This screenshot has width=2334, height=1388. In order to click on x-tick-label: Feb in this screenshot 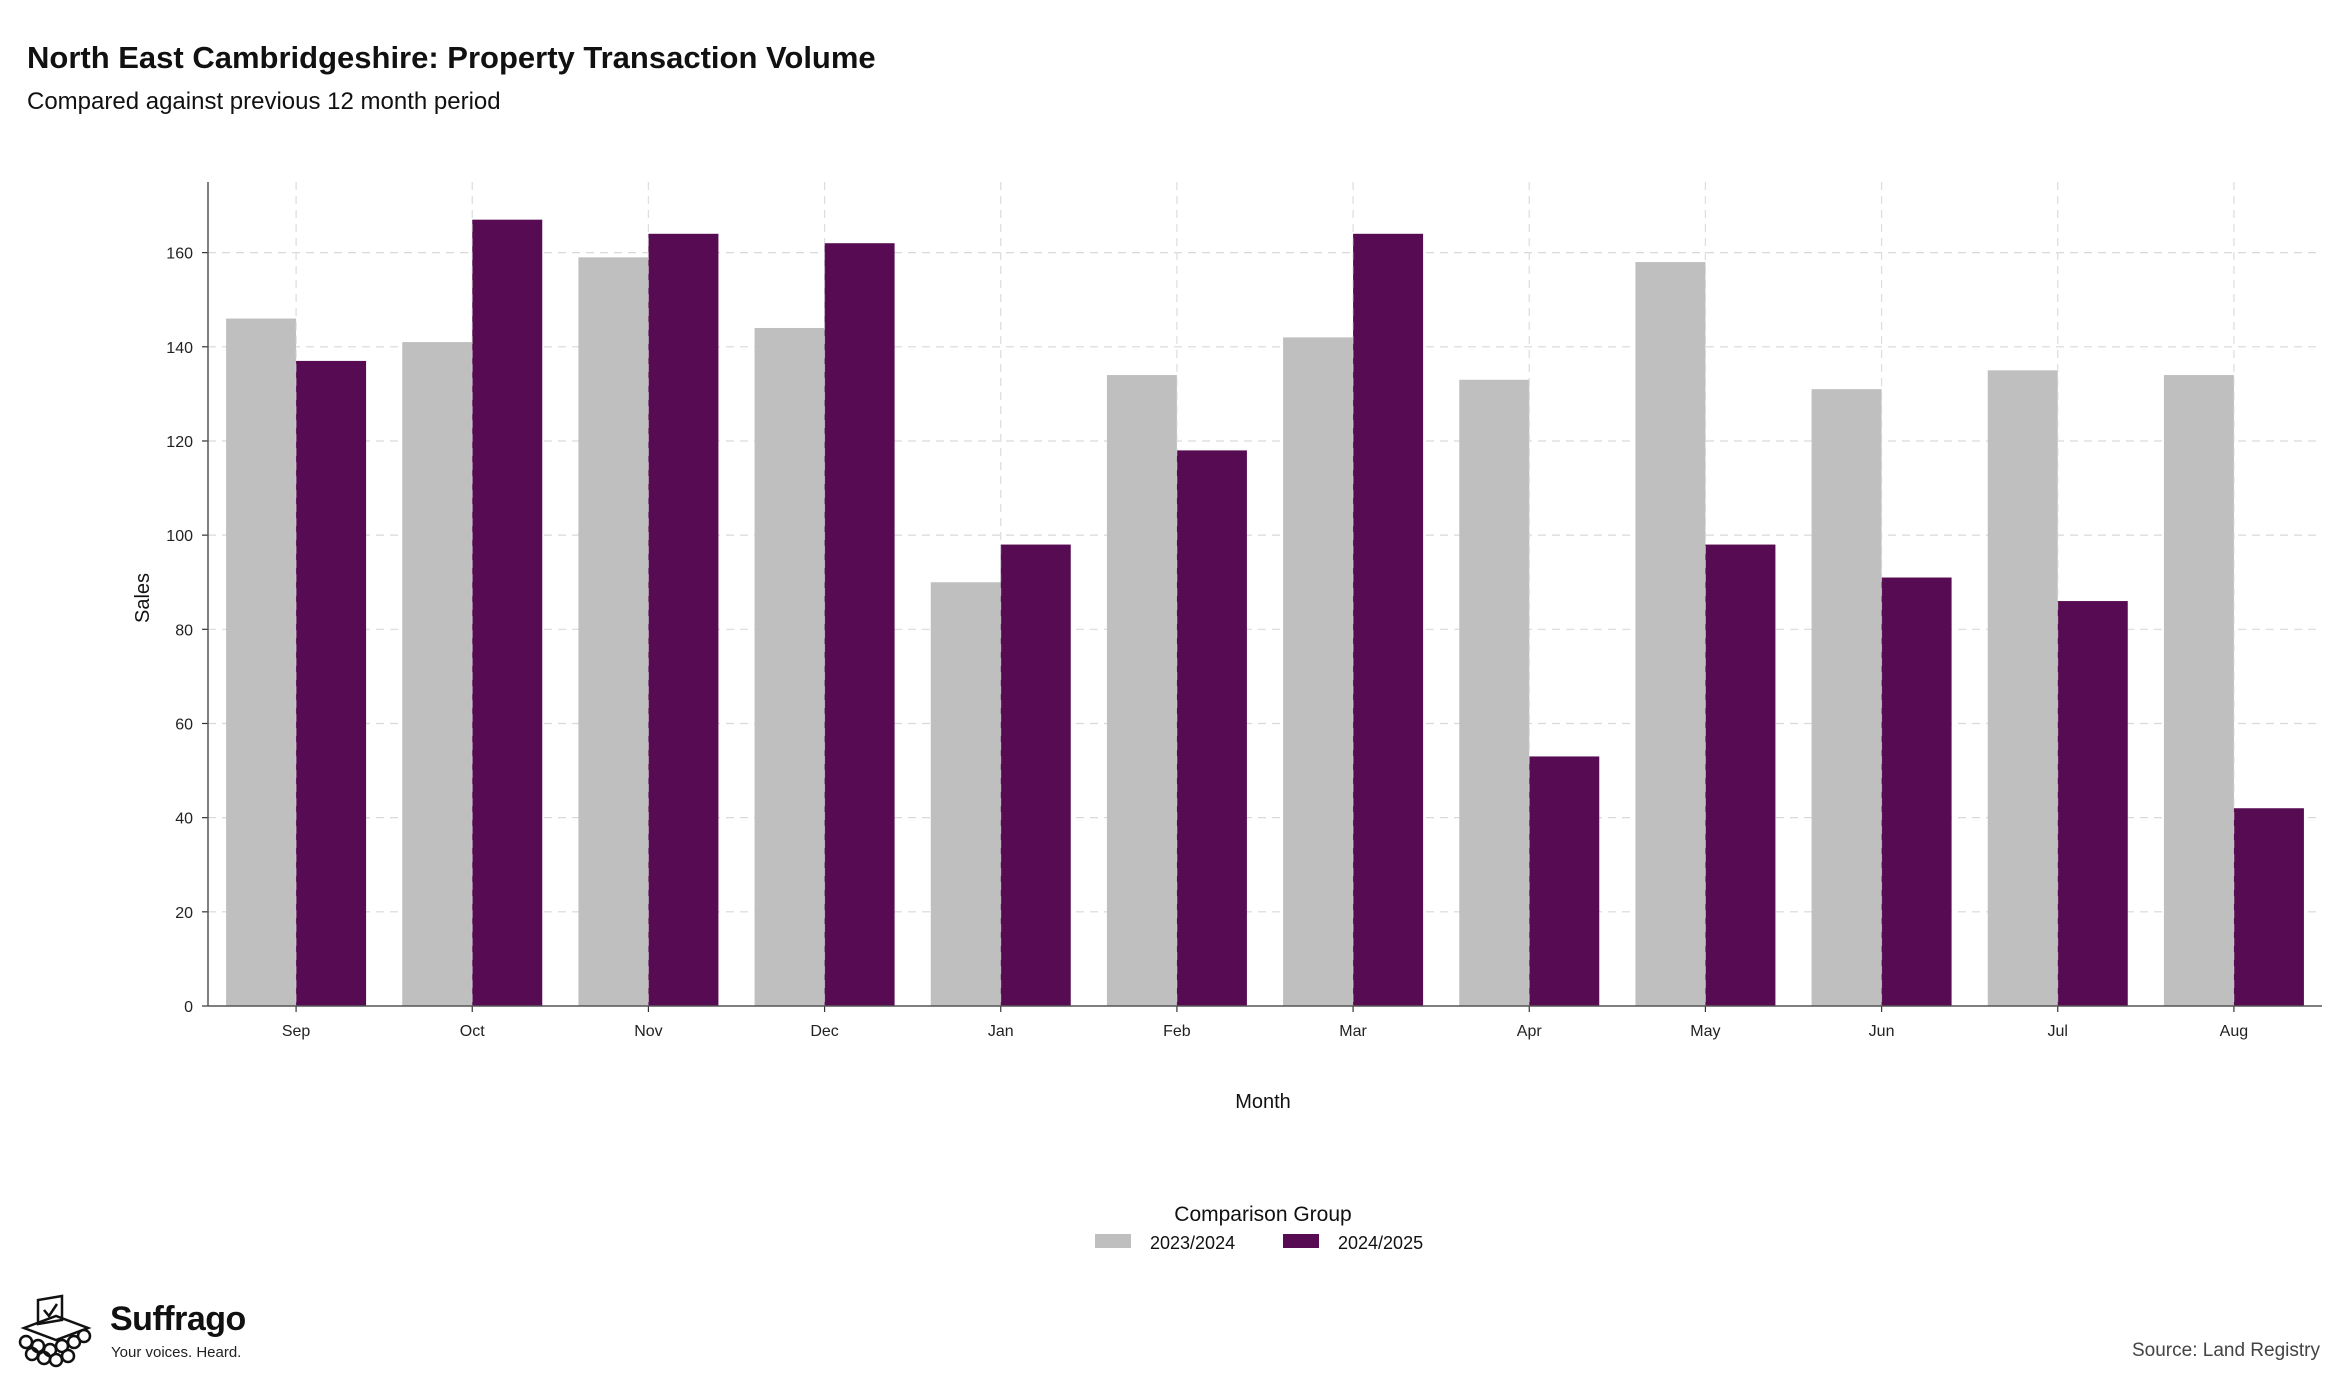, I will do `click(1177, 1031)`.